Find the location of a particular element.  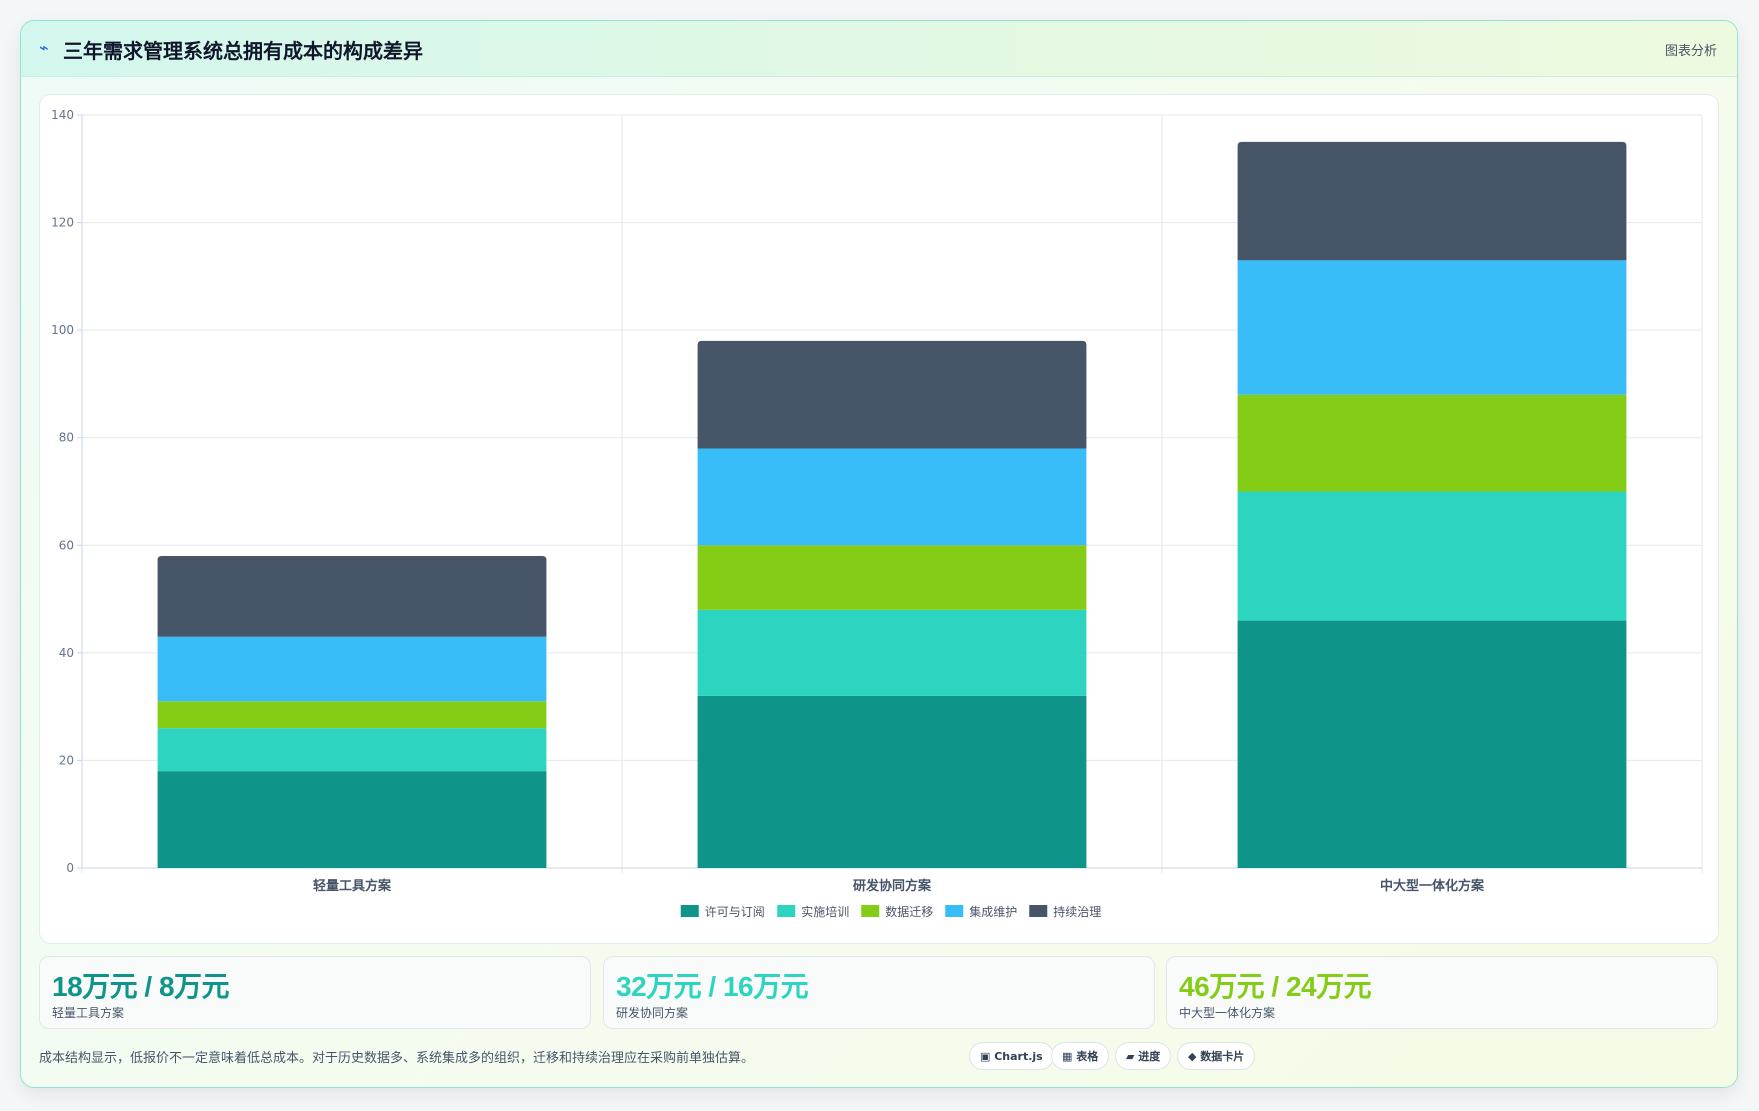

y-tick-label: 80 is located at coordinates (66, 438).